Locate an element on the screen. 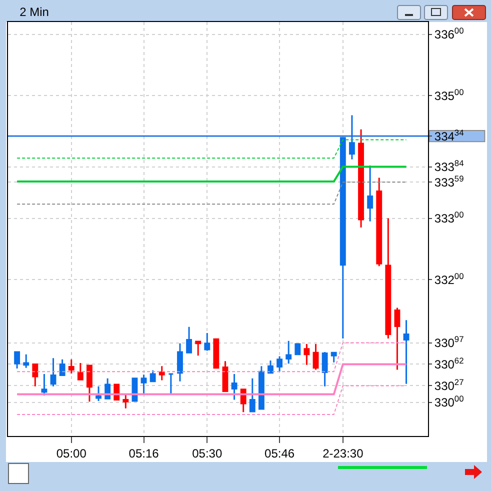  y-tick-label: 336$^{00}$ is located at coordinates (449, 33).